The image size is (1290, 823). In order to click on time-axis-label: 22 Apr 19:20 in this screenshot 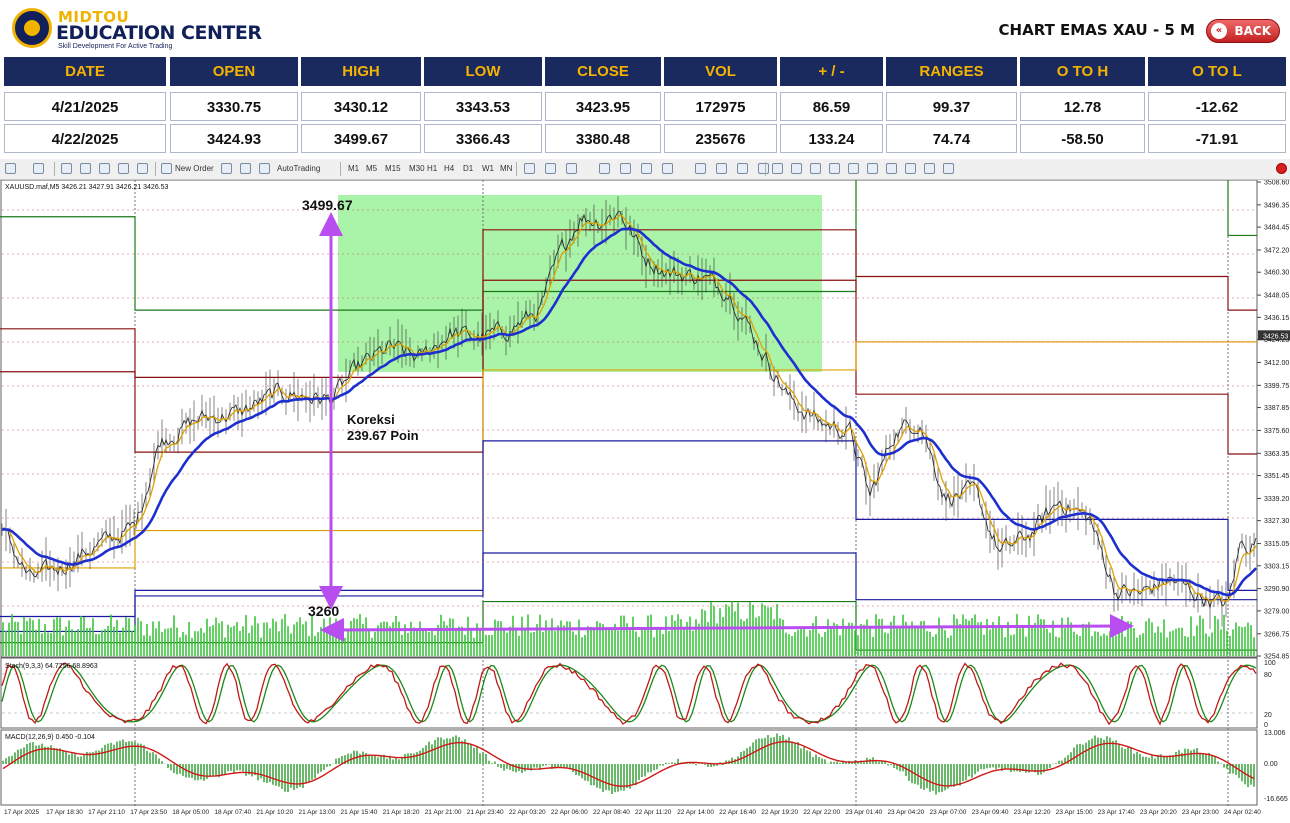, I will do `click(779, 812)`.